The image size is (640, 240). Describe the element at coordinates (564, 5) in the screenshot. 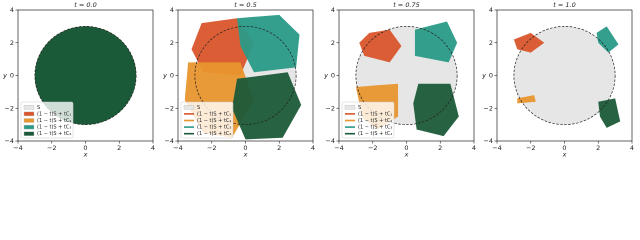

I see `panel-title: t = 1.0` at that location.